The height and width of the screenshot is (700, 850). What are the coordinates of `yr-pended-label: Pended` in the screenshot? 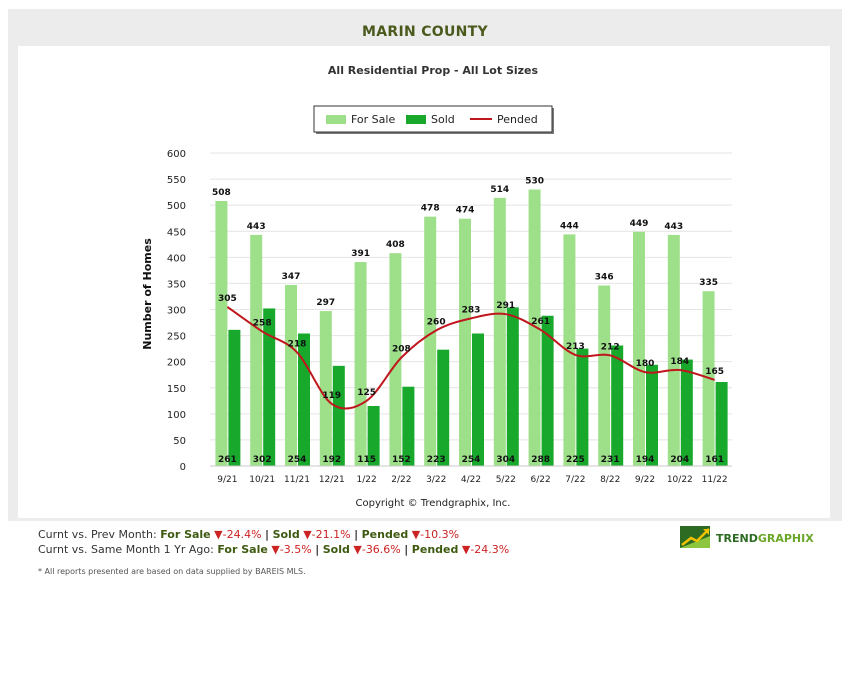 It's located at (435, 549).